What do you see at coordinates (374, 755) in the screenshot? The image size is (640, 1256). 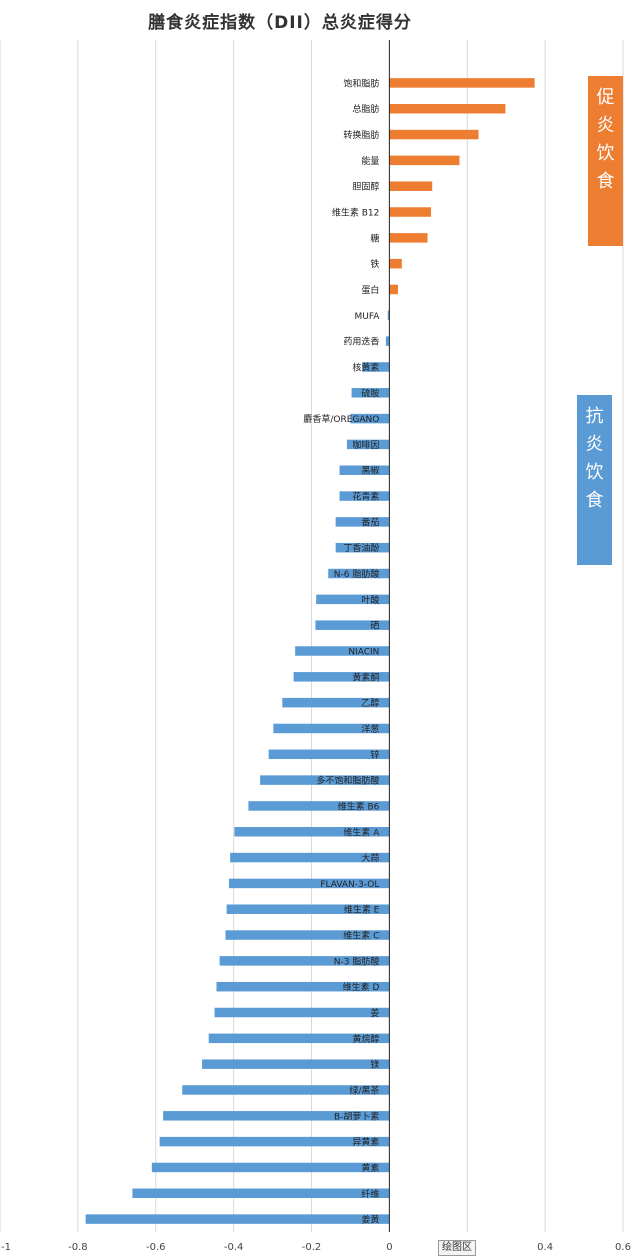 I see `category-label: 锌` at bounding box center [374, 755].